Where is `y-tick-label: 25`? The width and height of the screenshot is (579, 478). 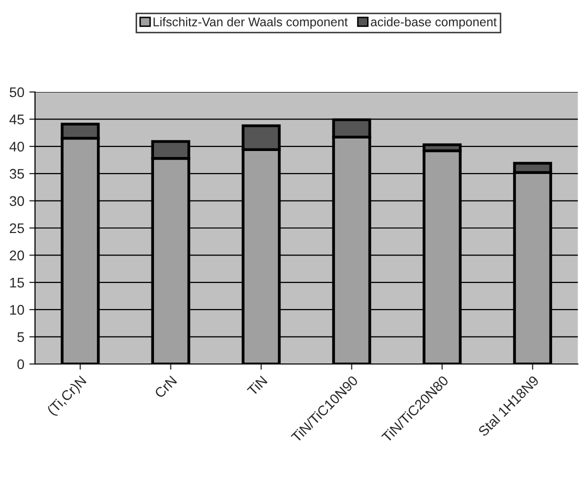
y-tick-label: 25 is located at coordinates (17, 228).